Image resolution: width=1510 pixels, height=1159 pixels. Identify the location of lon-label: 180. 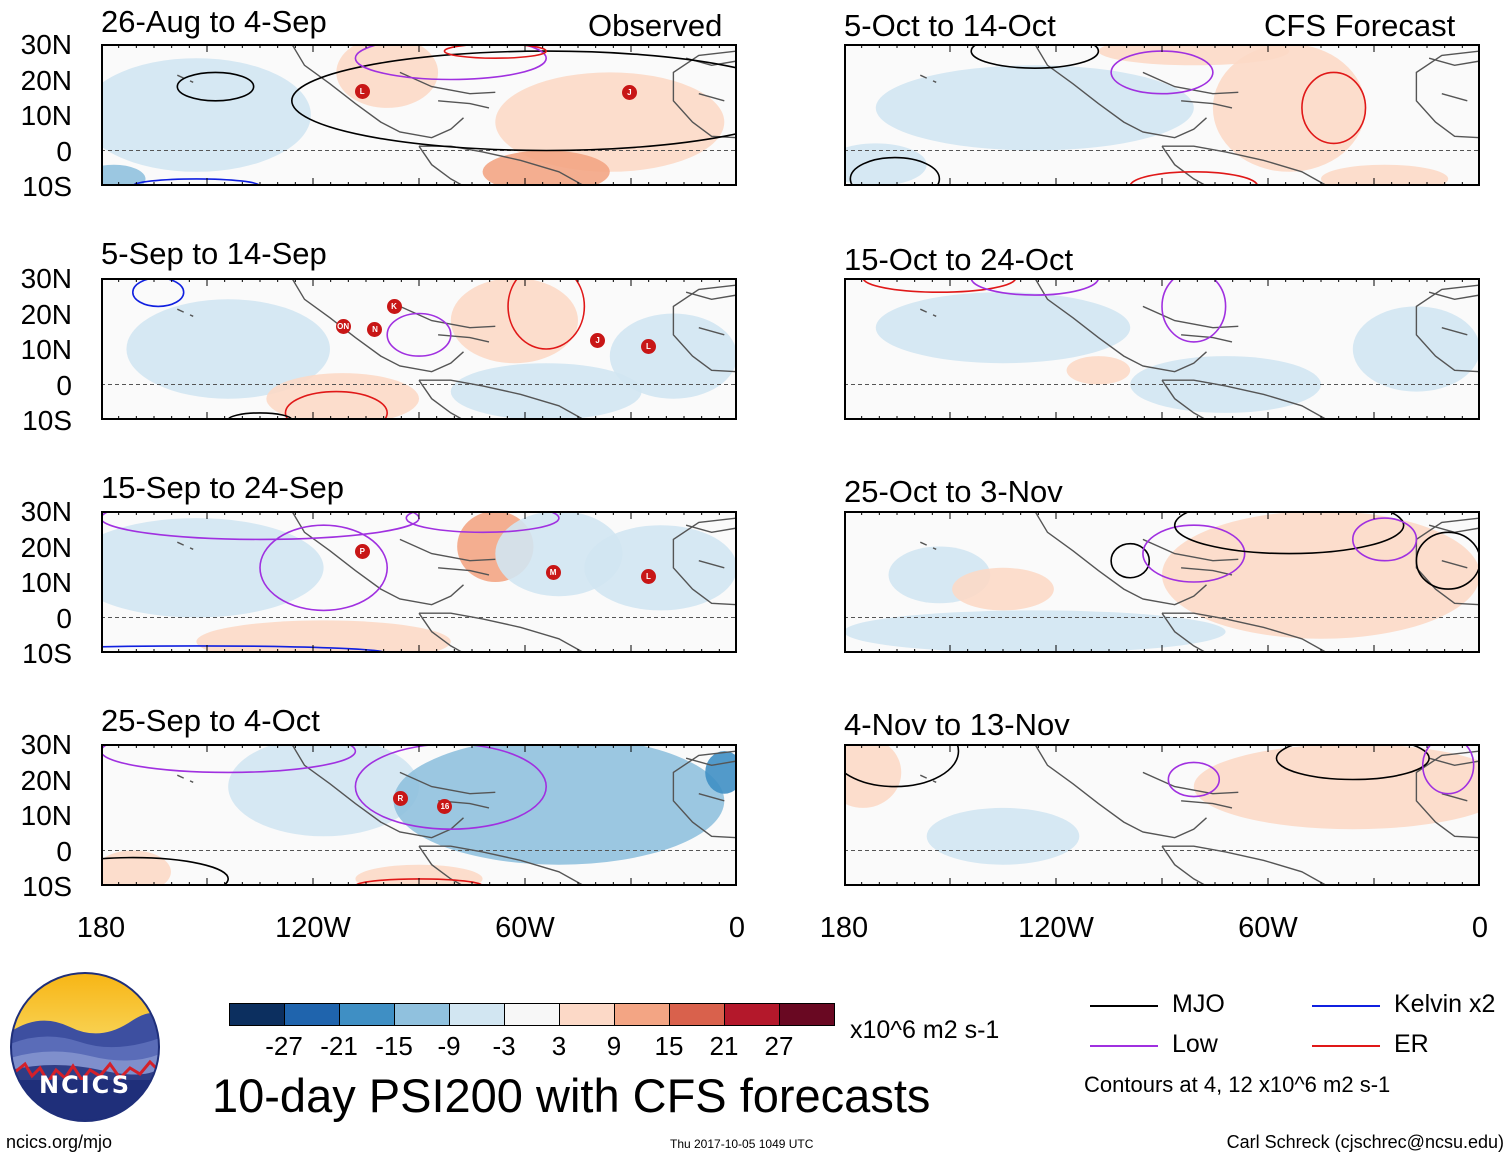
(844, 928).